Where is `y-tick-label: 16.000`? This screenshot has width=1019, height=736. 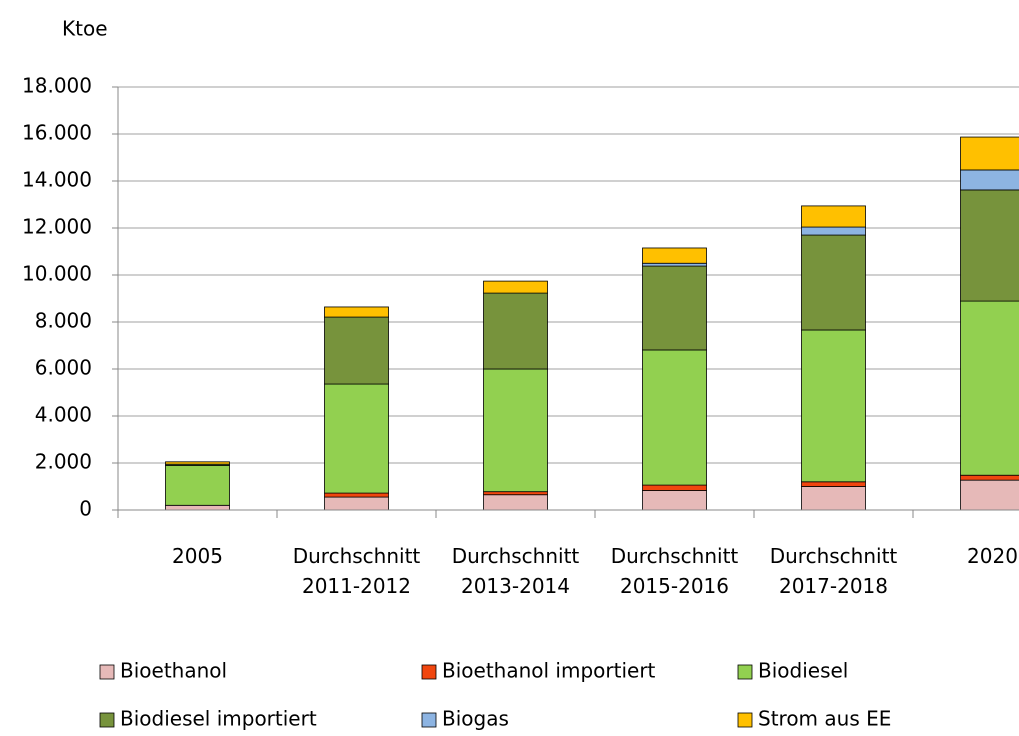 y-tick-label: 16.000 is located at coordinates (57, 133).